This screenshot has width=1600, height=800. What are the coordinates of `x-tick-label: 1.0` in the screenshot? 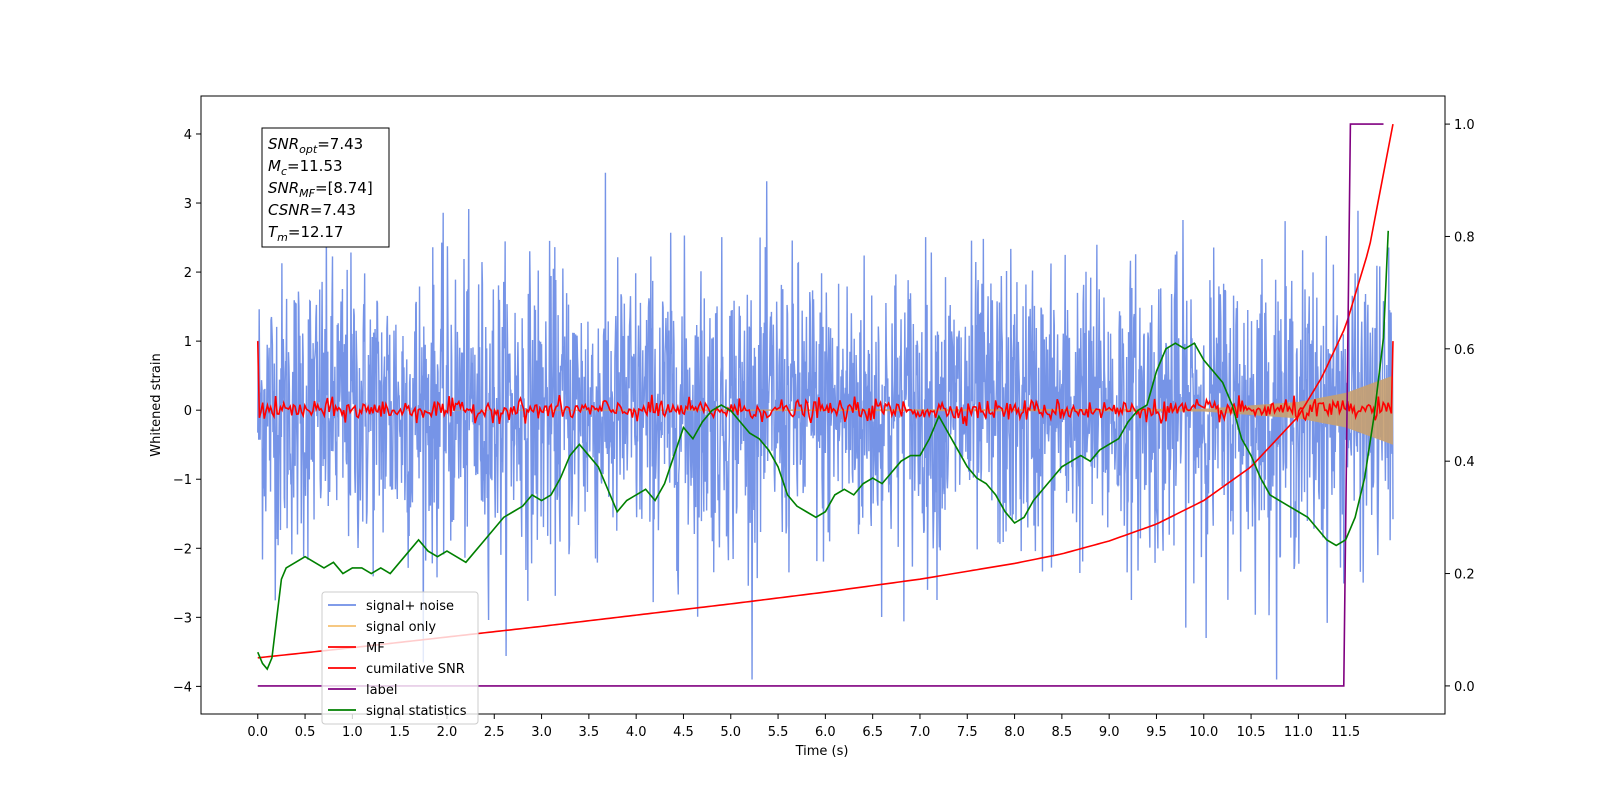 It's located at (352, 732).